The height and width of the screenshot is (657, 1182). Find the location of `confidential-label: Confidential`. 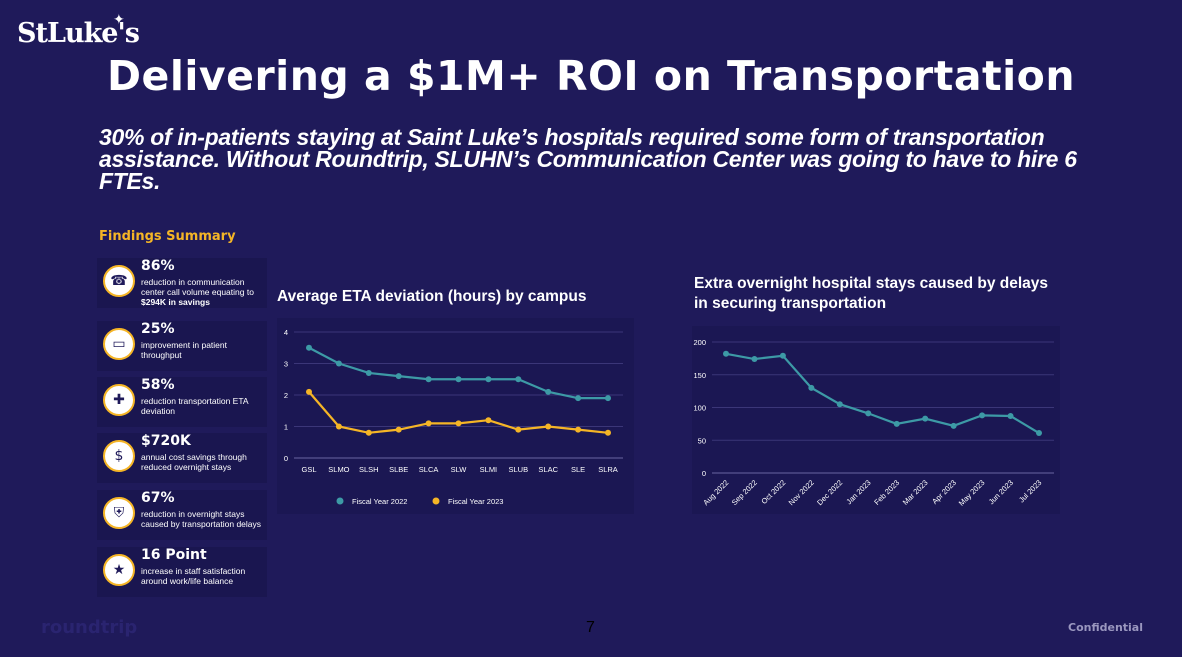

confidential-label: Confidential is located at coordinates (1106, 627).